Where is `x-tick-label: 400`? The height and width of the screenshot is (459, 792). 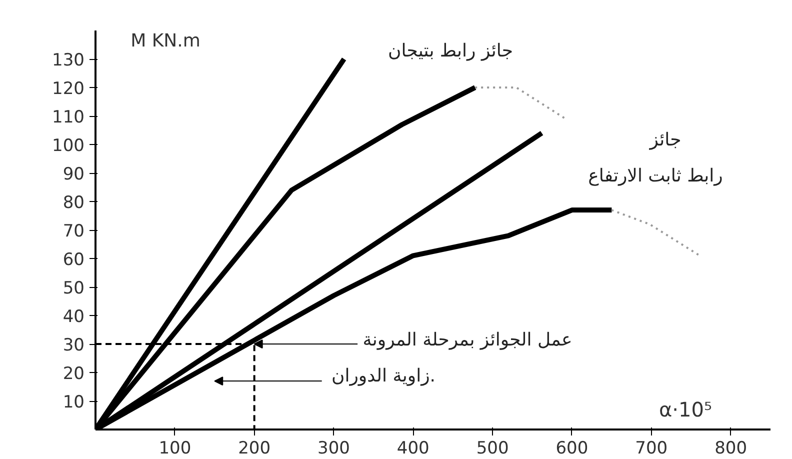 x-tick-label: 400 is located at coordinates (413, 448).